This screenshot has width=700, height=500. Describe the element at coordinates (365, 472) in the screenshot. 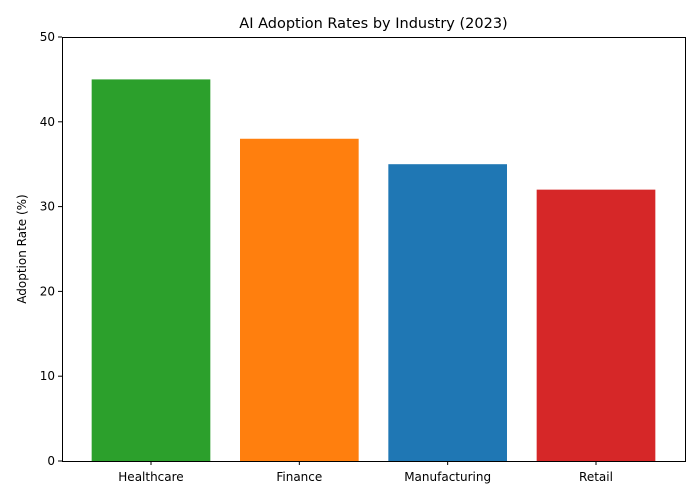

I see `x-axis-ticks: Healthcare Finance Manufacturing Retail` at that location.